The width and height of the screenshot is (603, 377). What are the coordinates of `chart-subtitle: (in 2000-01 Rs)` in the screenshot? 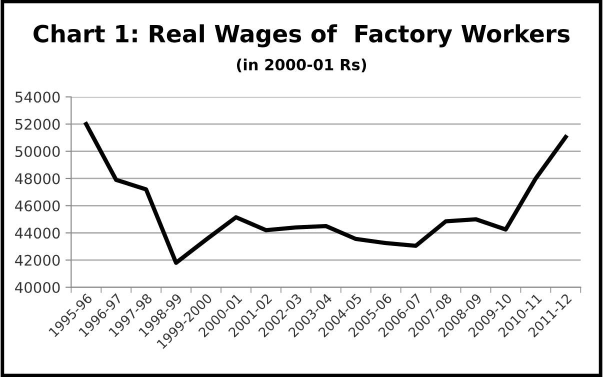 It's located at (301, 65).